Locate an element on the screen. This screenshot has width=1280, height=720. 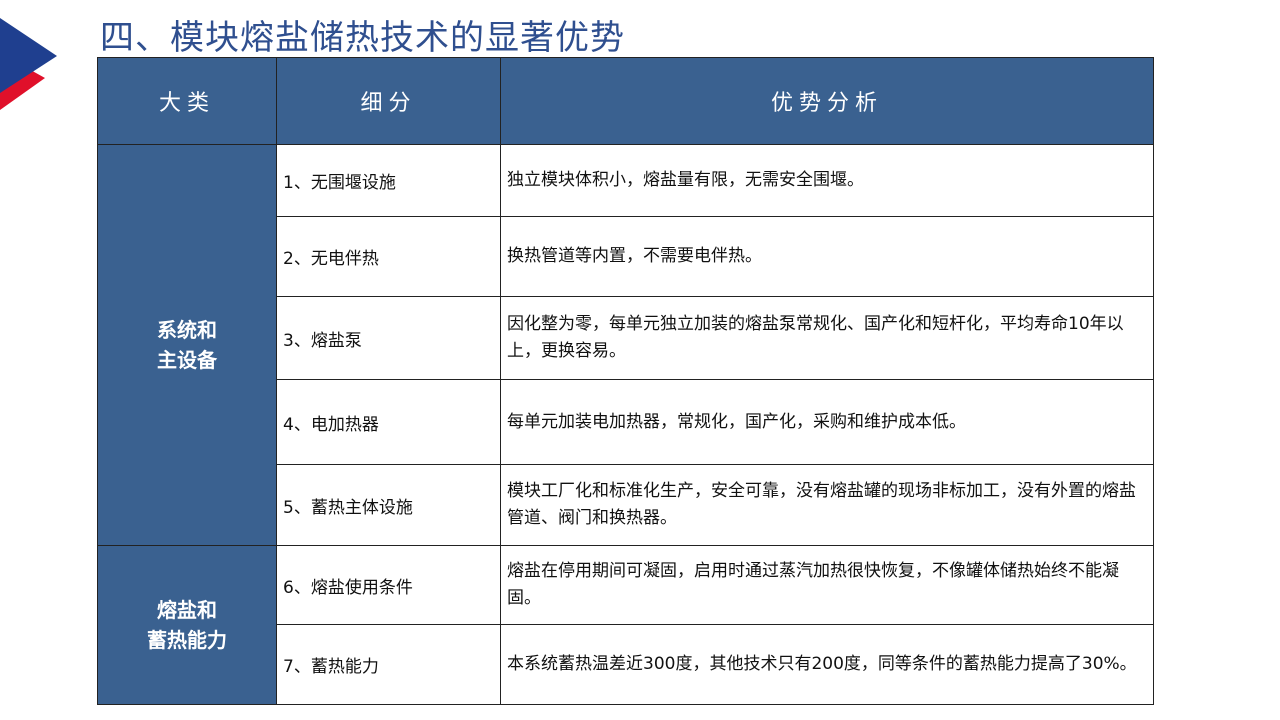
table-header-row: 大类 细分 优势分析 is located at coordinates (625, 101).